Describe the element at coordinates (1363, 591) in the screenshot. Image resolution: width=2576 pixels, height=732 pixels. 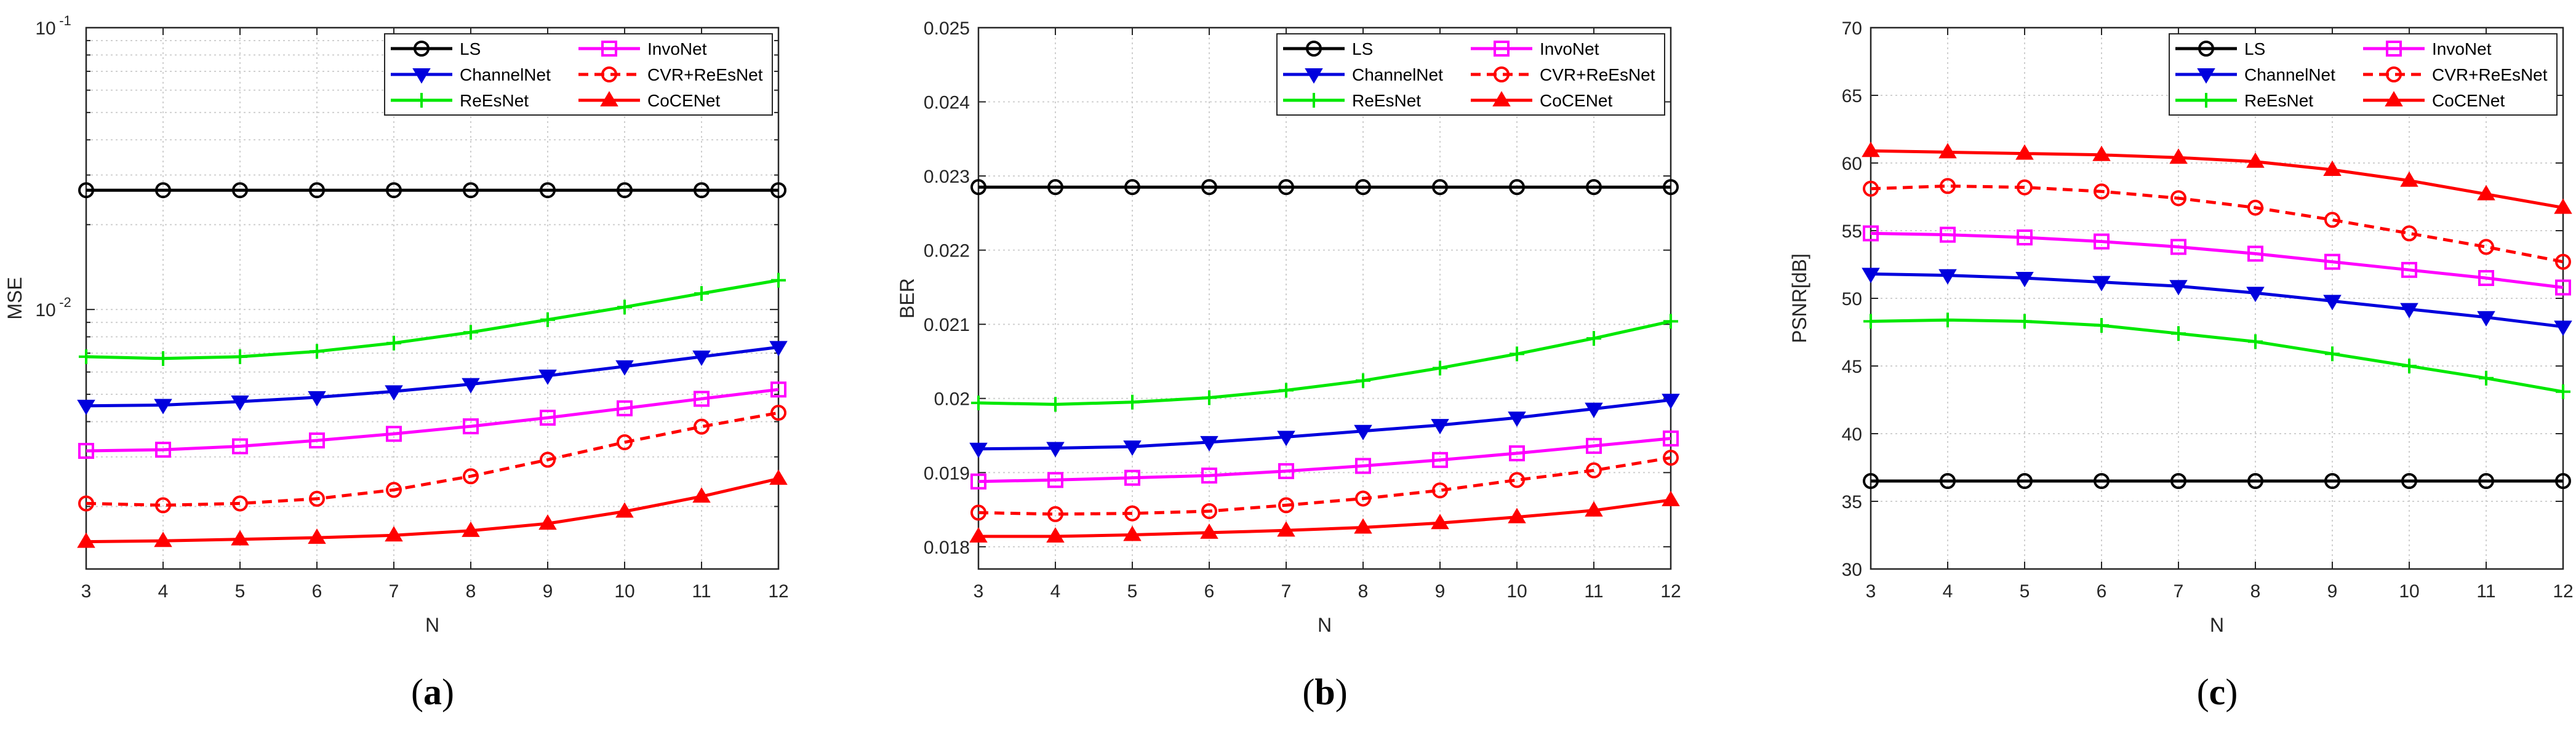
I see `x-tick-label: 8` at that location.